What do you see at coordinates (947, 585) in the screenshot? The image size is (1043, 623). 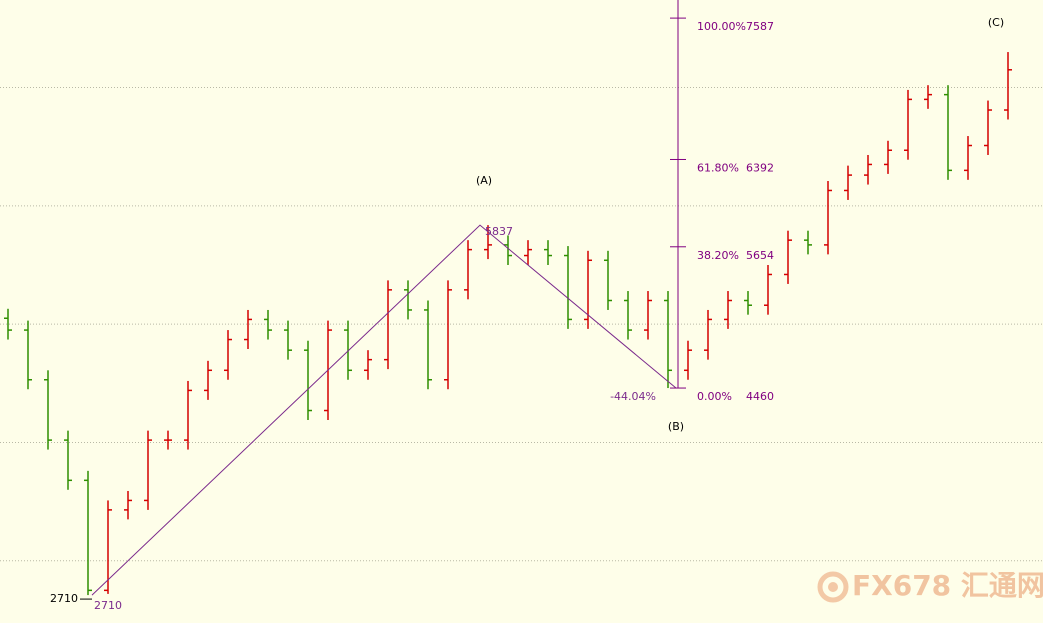 I see `watermark: FX678 汇通网` at bounding box center [947, 585].